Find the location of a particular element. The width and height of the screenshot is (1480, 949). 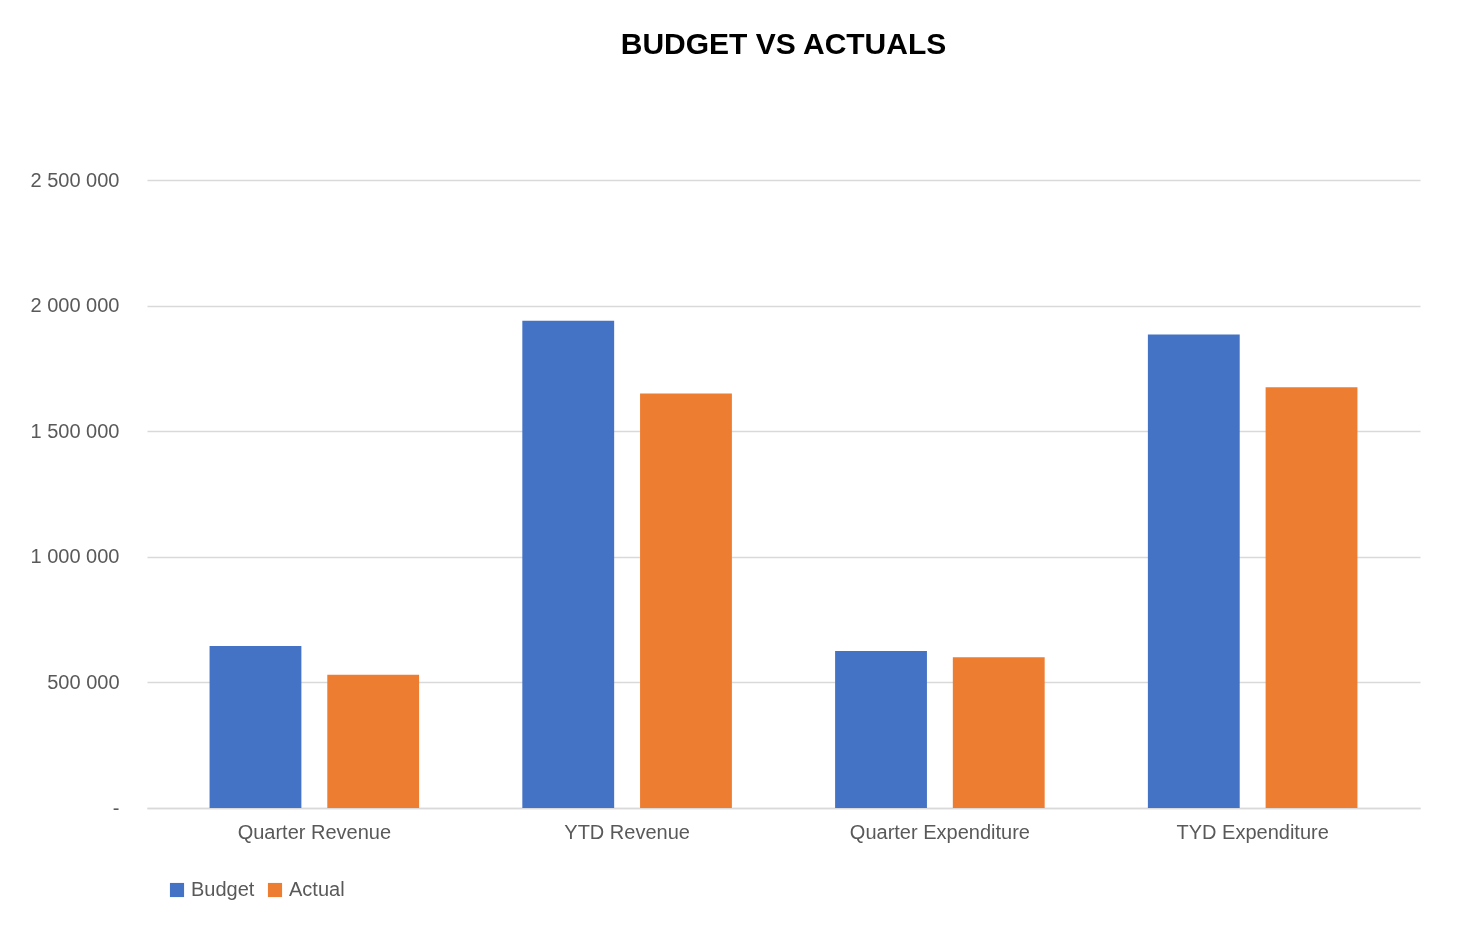

y-tick-label: 1 500 000 is located at coordinates (75, 430).